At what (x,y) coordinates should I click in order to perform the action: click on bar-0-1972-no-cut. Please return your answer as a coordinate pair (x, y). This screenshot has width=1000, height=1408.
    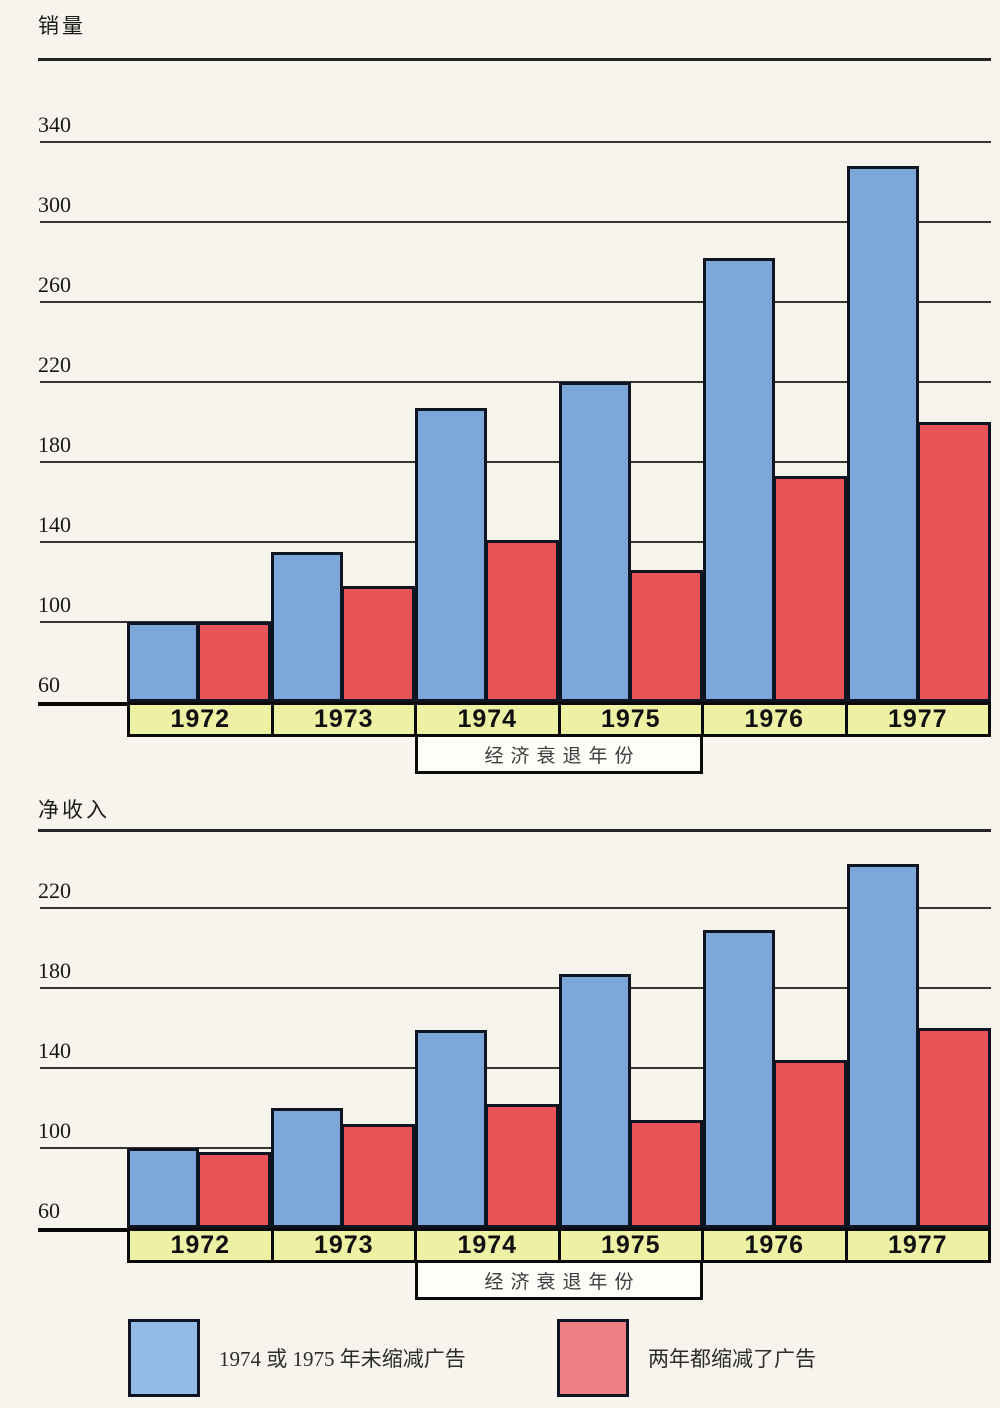
    Looking at the image, I should click on (163, 662).